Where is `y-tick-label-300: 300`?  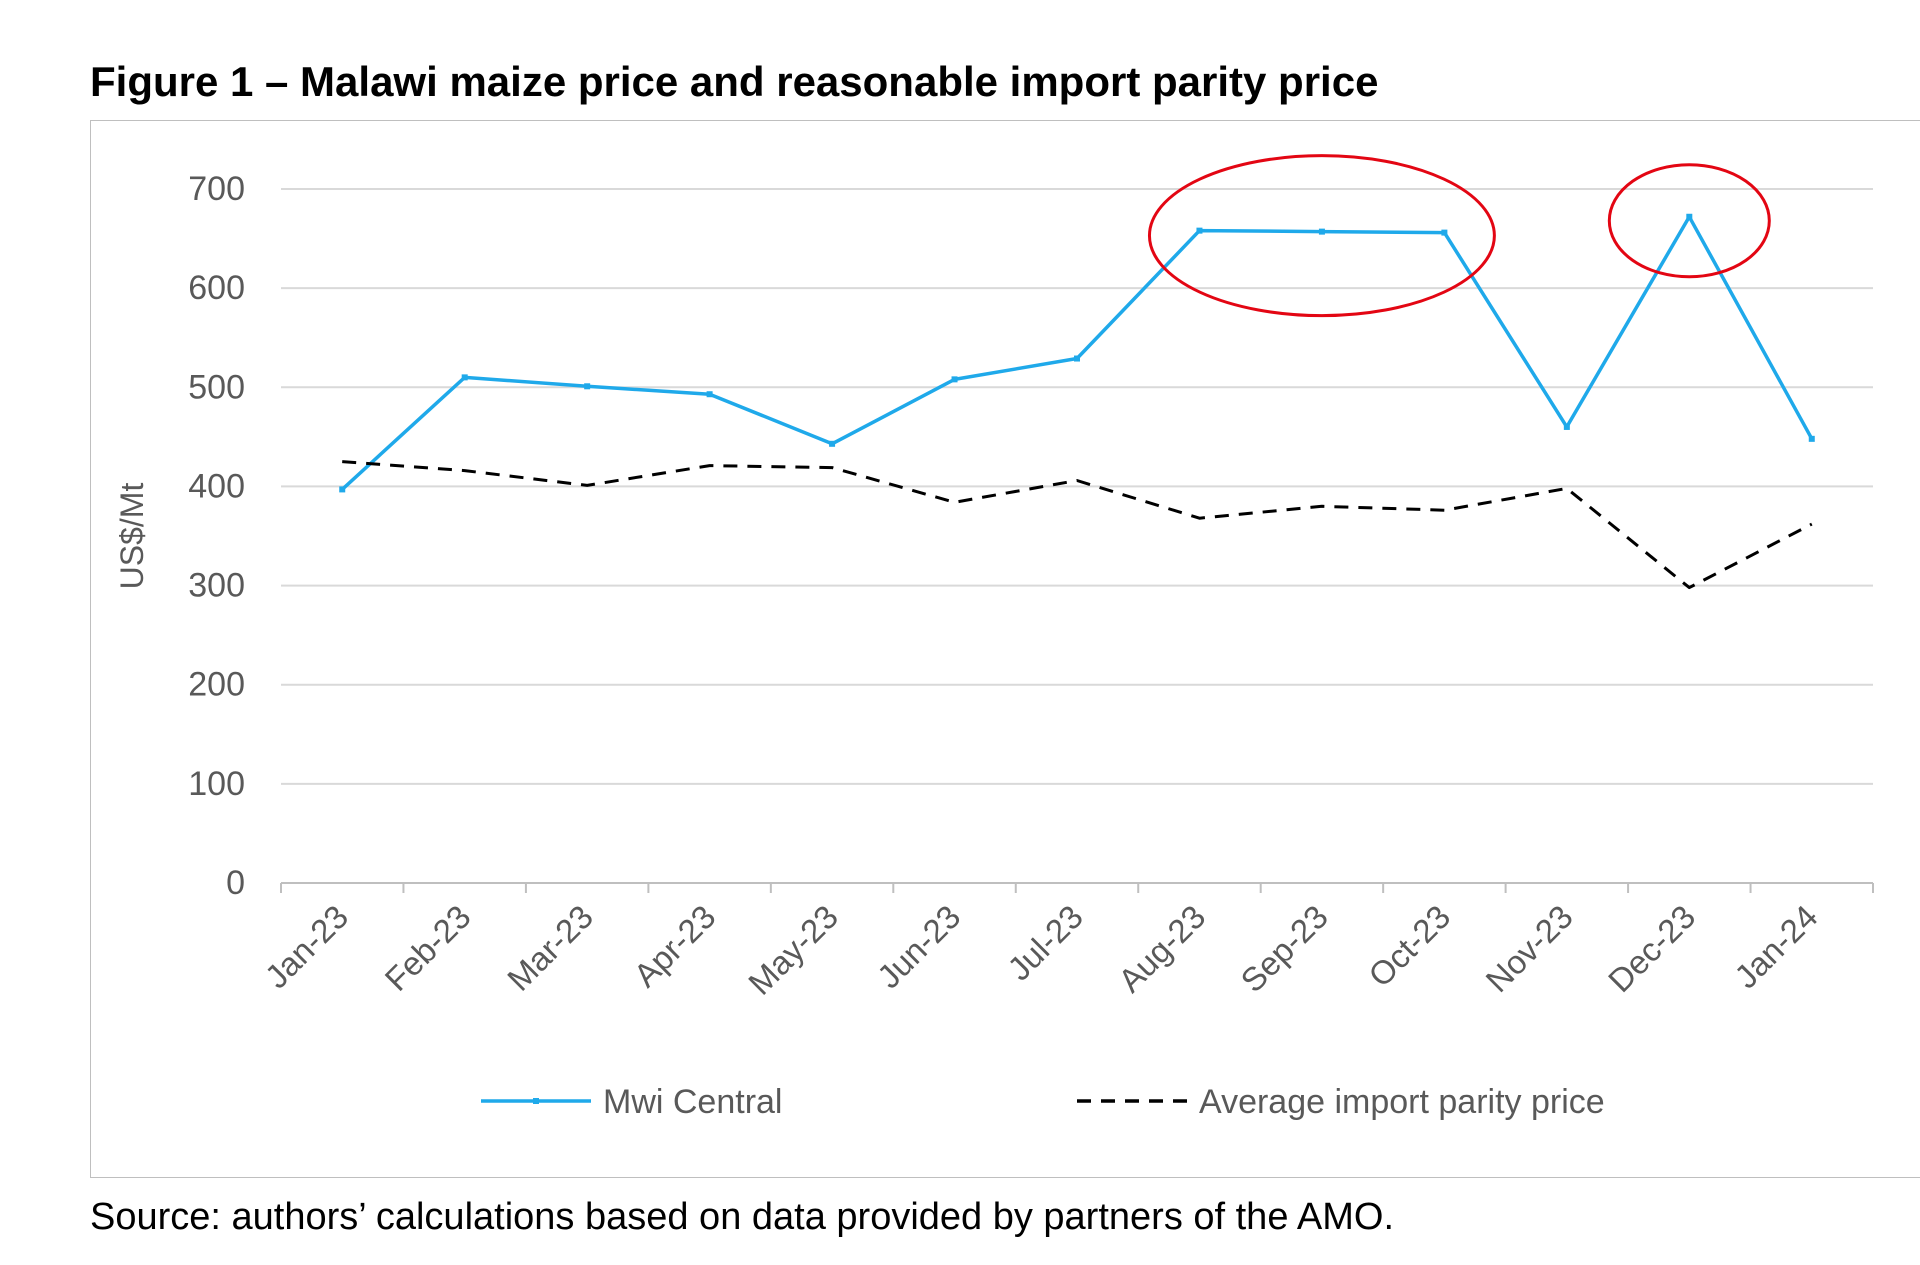 y-tick-label-300: 300 is located at coordinates (216, 586).